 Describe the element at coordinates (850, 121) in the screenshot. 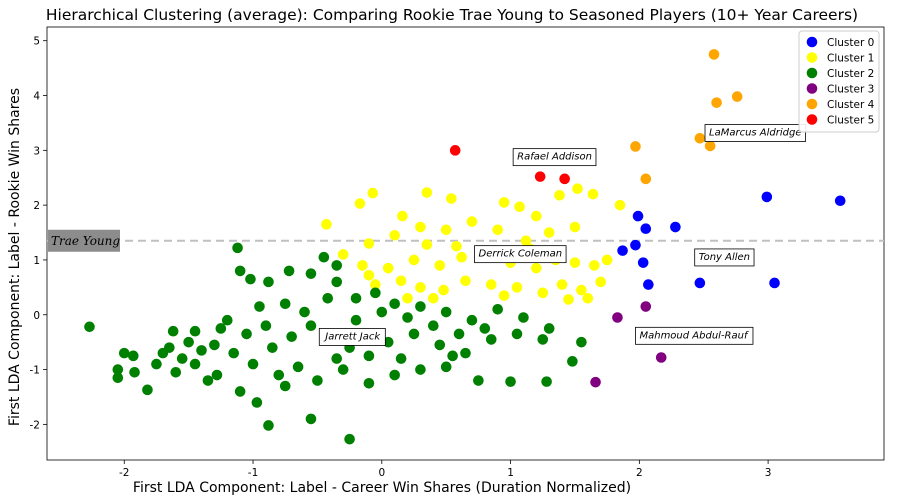

I see `legend-label: Cluster 5` at that location.